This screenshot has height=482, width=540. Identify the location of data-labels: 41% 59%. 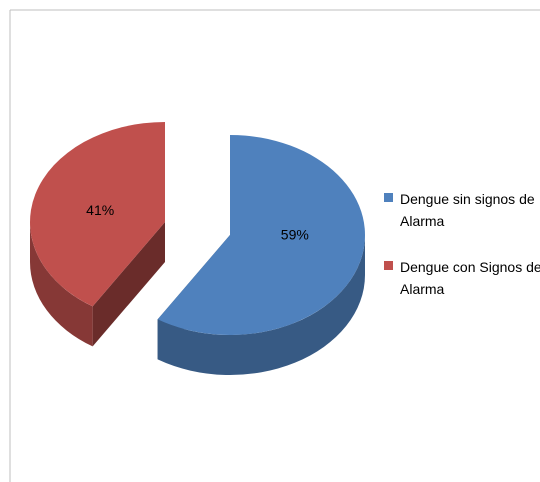
(197, 222).